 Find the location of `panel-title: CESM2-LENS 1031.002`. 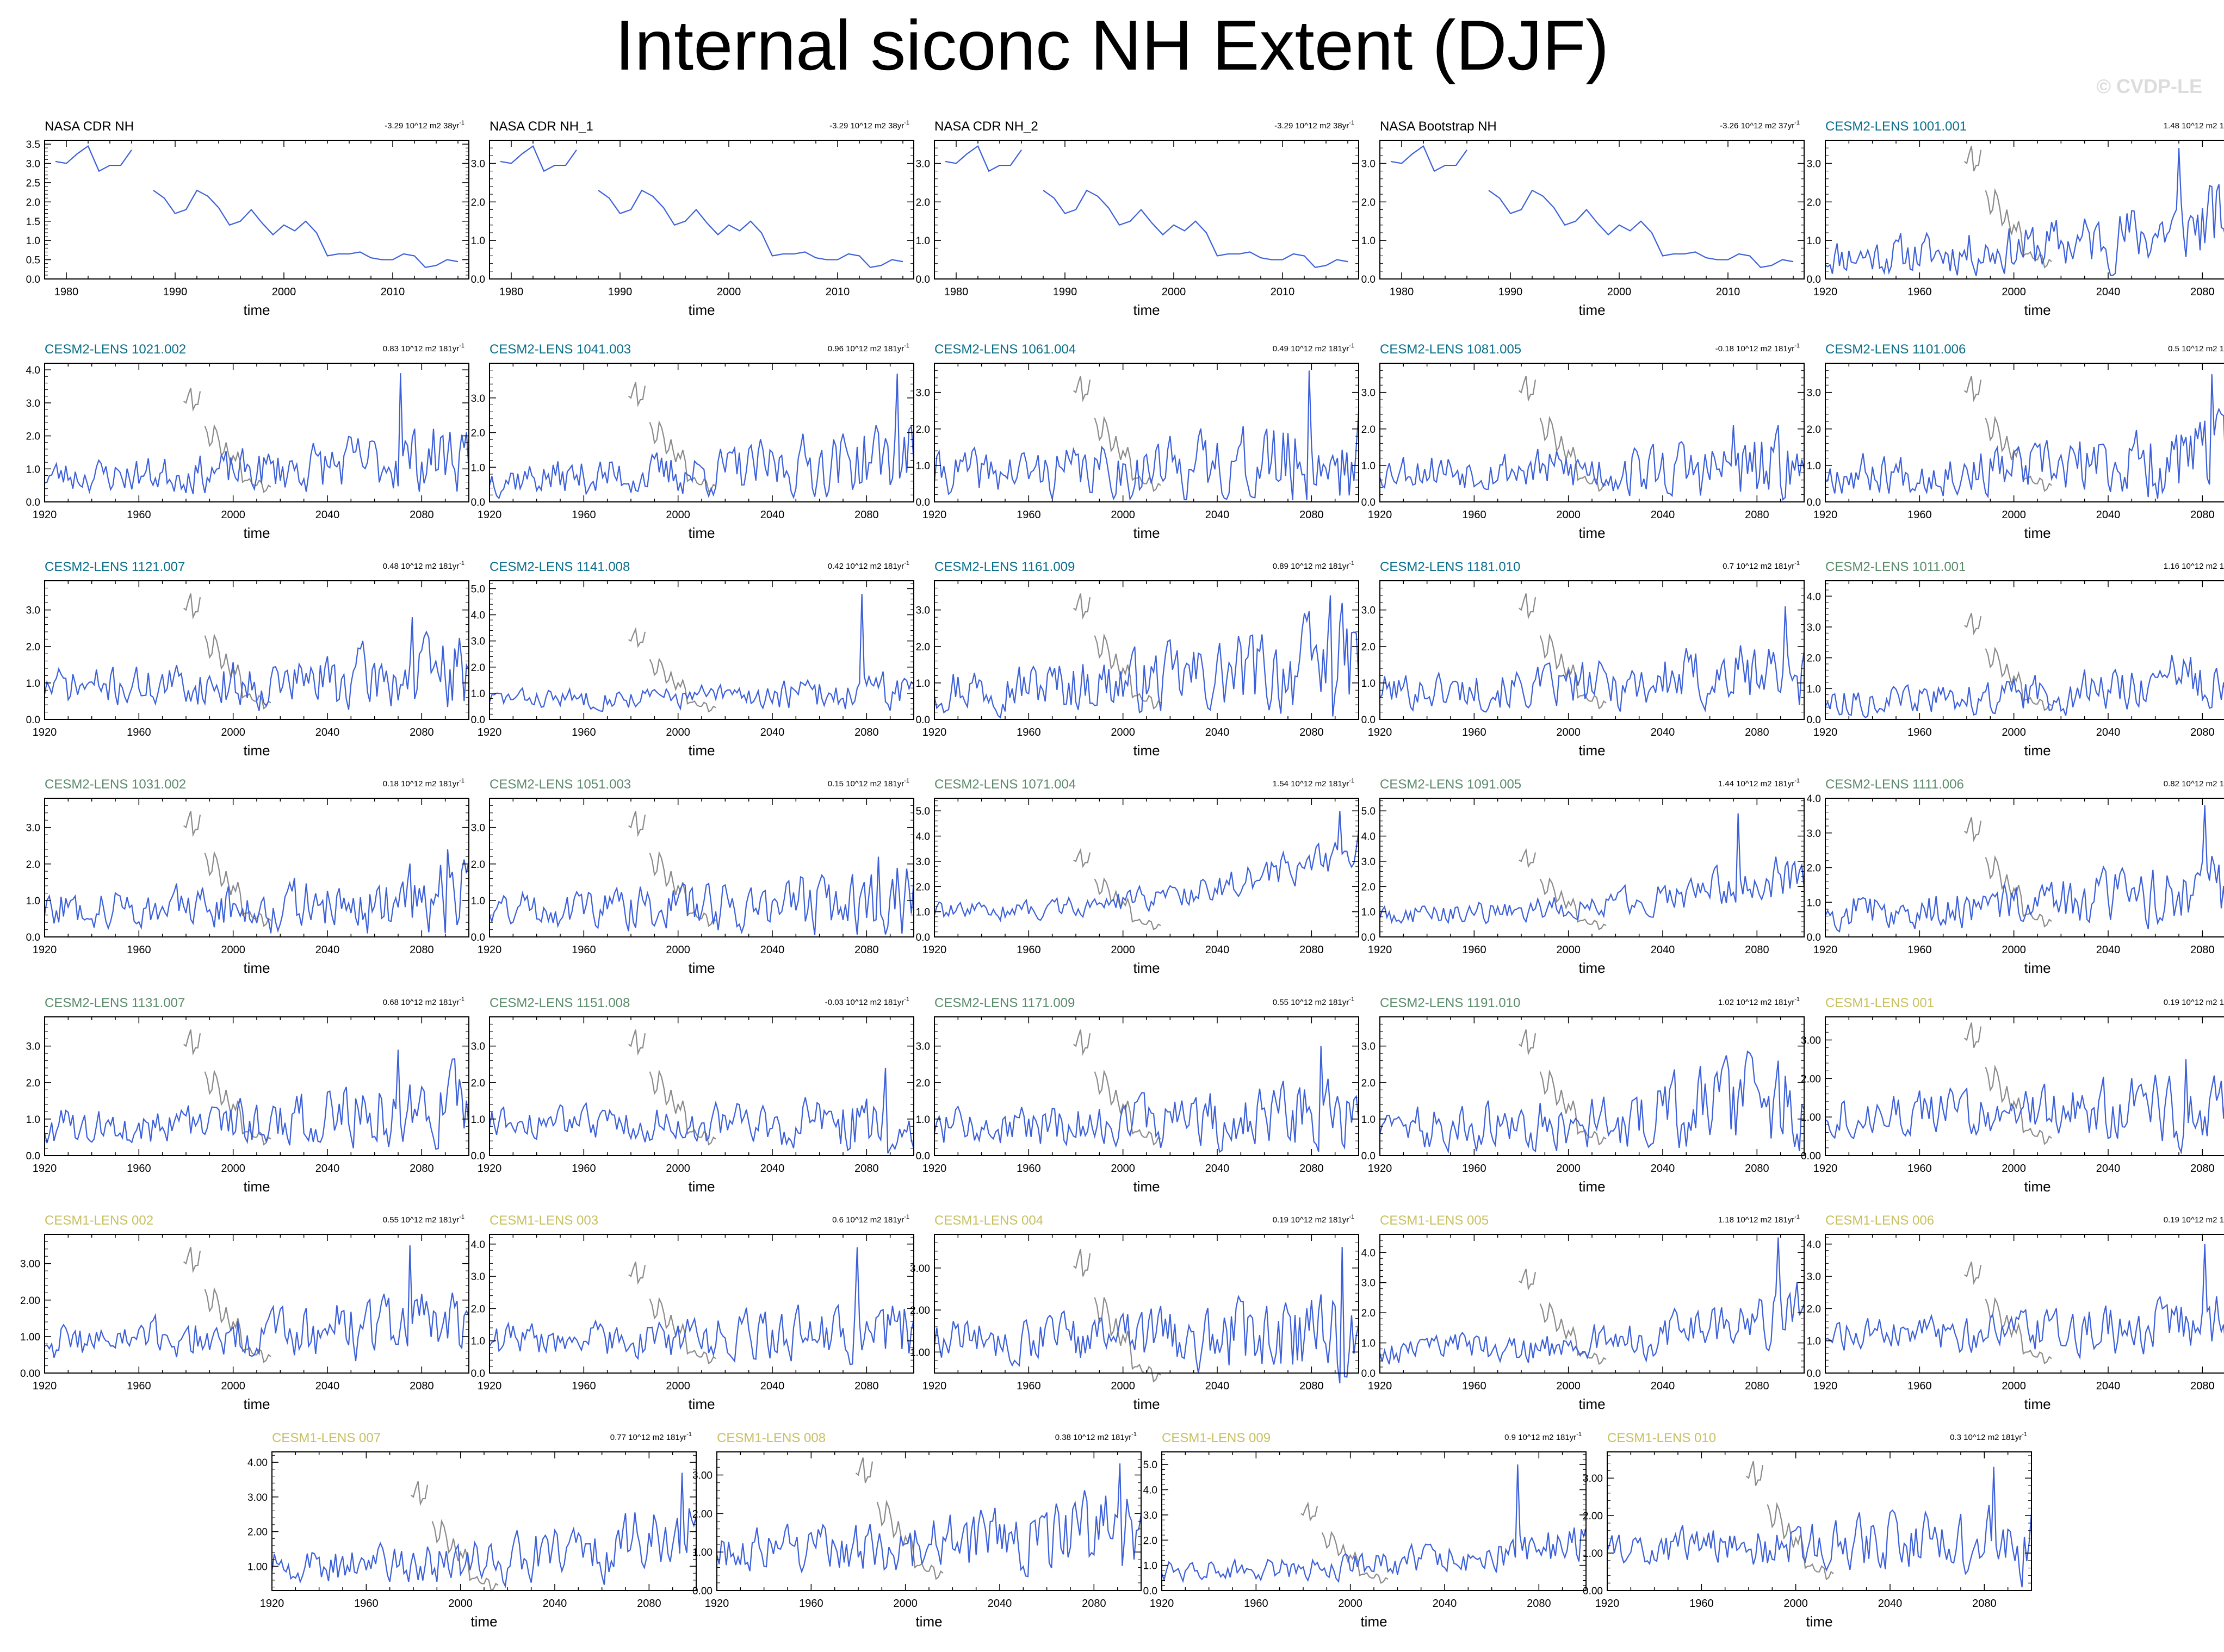

panel-title: CESM2-LENS 1031.002 is located at coordinates (115, 784).